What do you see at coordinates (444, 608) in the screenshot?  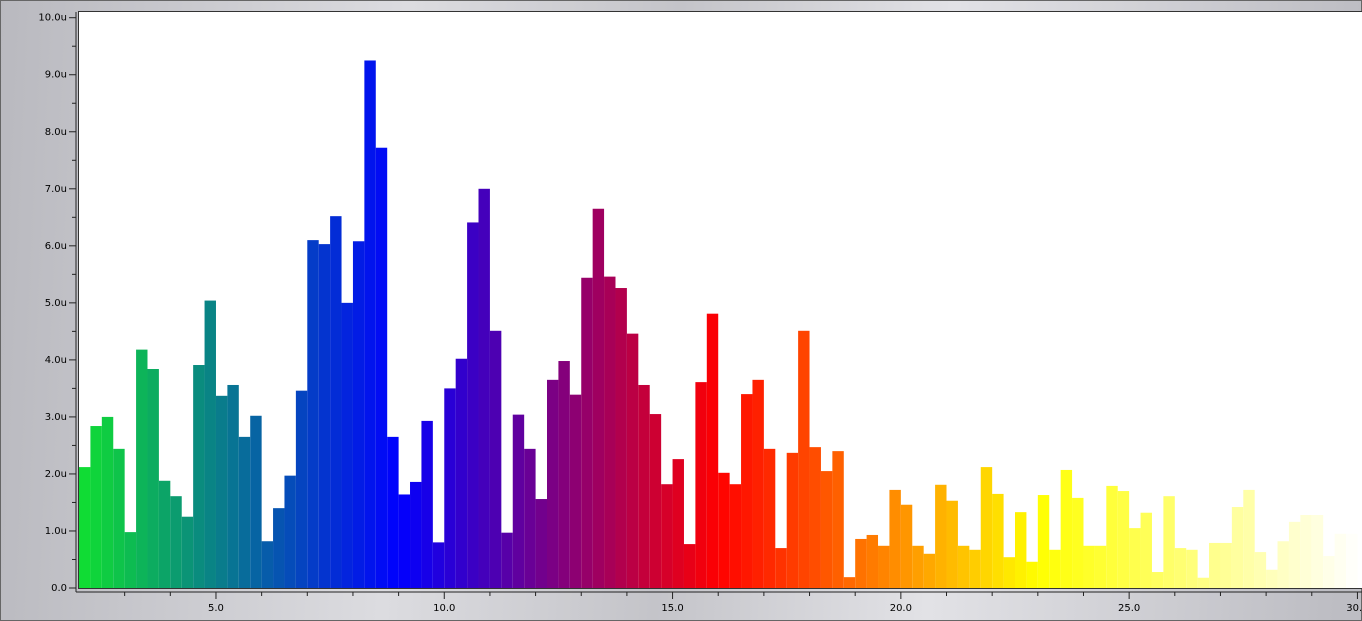 I see `x-tick-label: 10.0` at bounding box center [444, 608].